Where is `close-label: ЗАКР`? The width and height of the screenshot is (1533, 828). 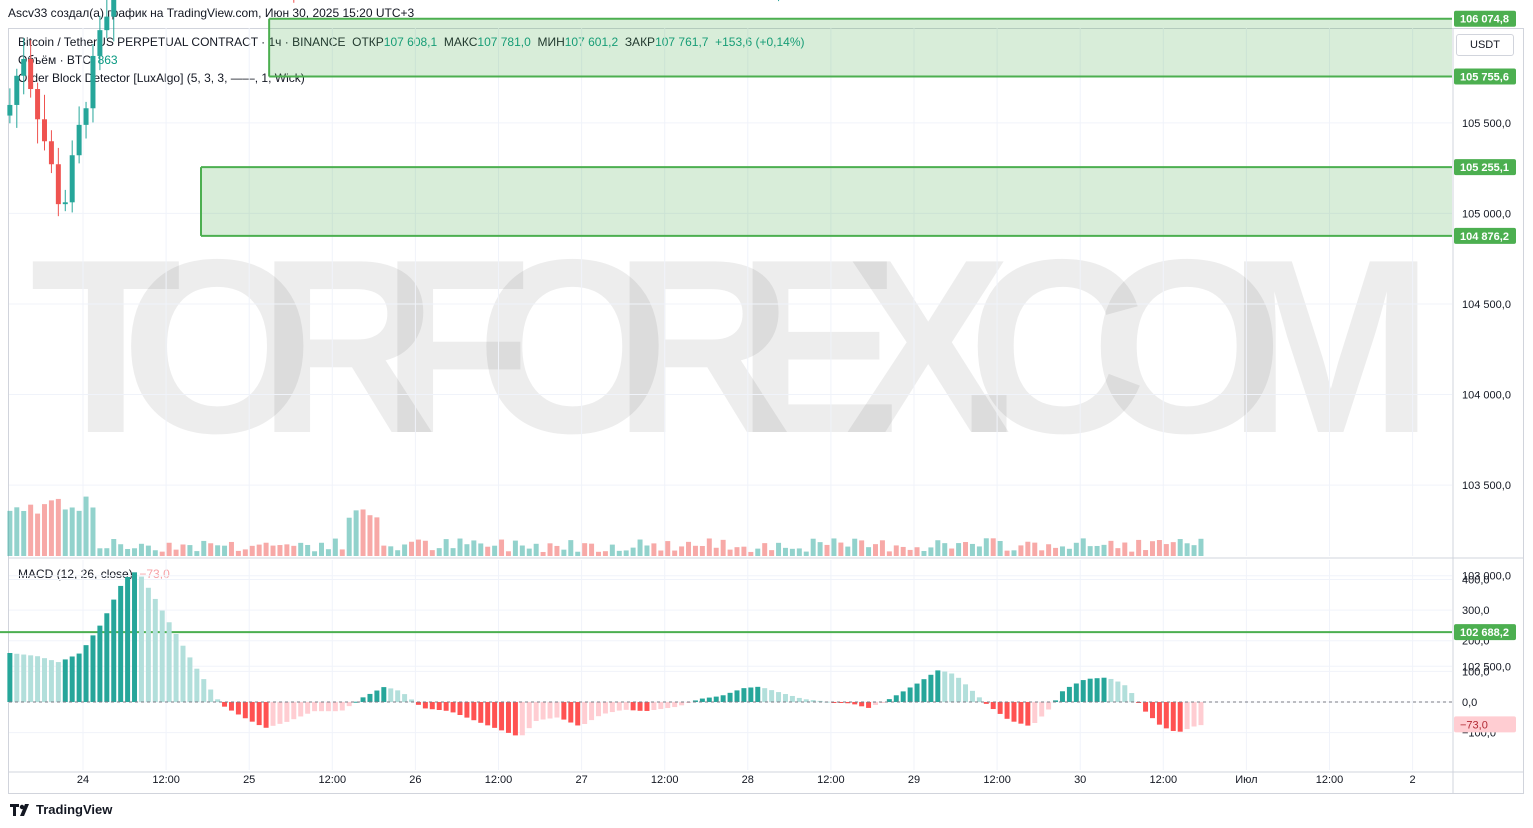
close-label: ЗАКР is located at coordinates (640, 42).